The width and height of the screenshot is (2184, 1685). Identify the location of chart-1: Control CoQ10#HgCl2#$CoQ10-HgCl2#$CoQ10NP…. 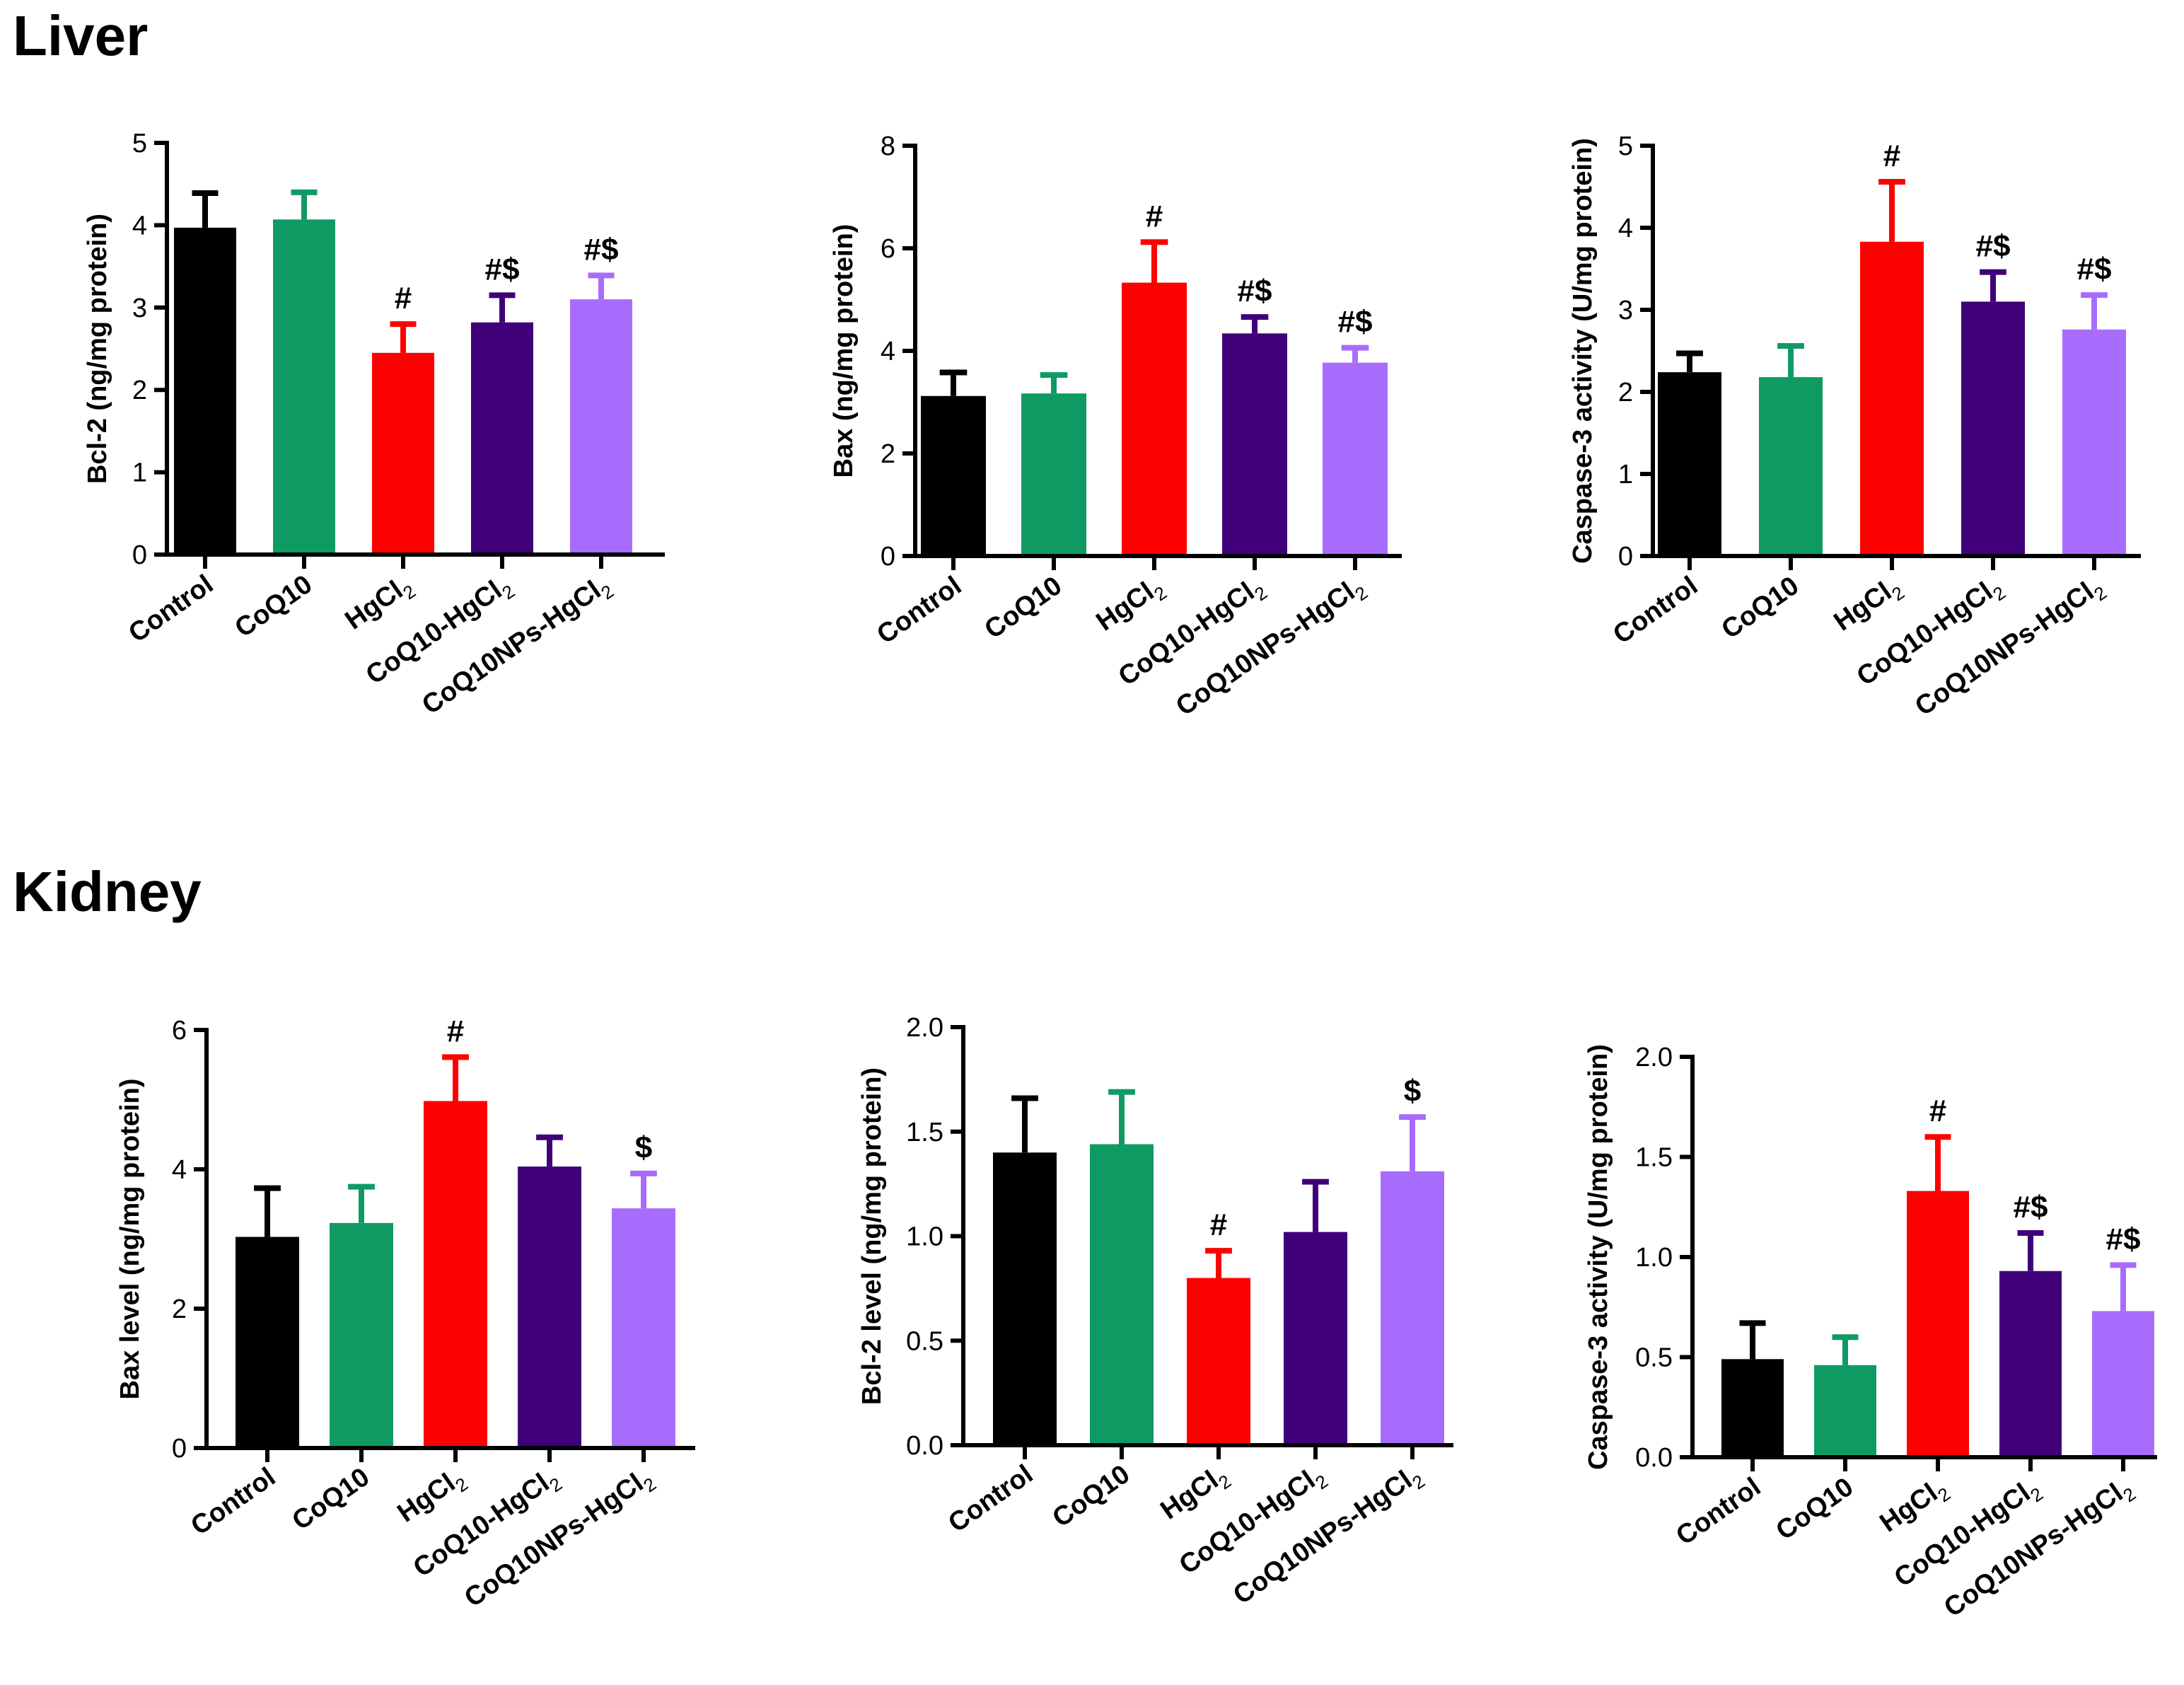
(374, 426).